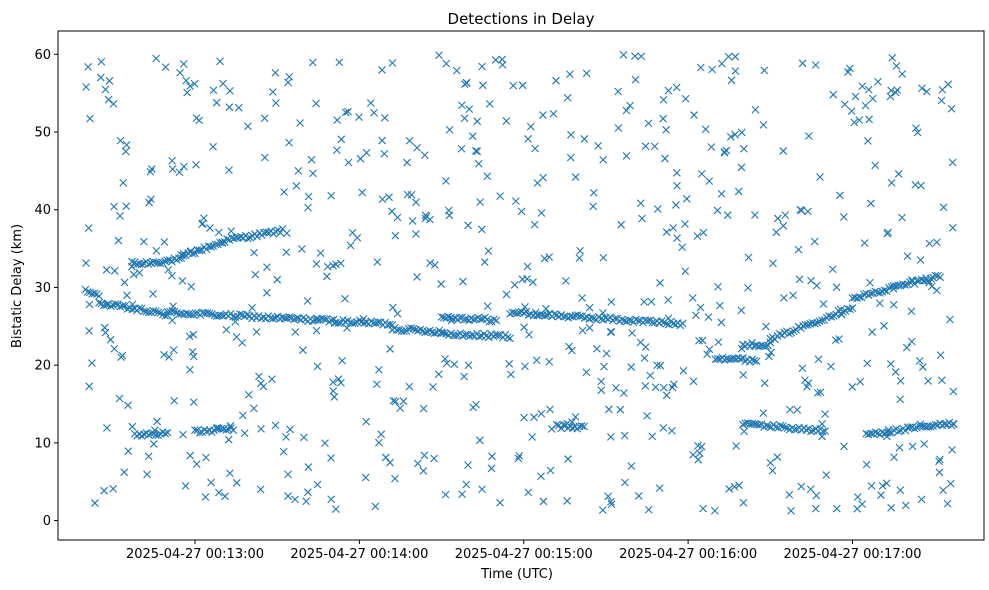 This screenshot has width=989, height=590. Describe the element at coordinates (852, 554) in the screenshot. I see `x-tick-label: 2025-04-27 00:17:00` at that location.